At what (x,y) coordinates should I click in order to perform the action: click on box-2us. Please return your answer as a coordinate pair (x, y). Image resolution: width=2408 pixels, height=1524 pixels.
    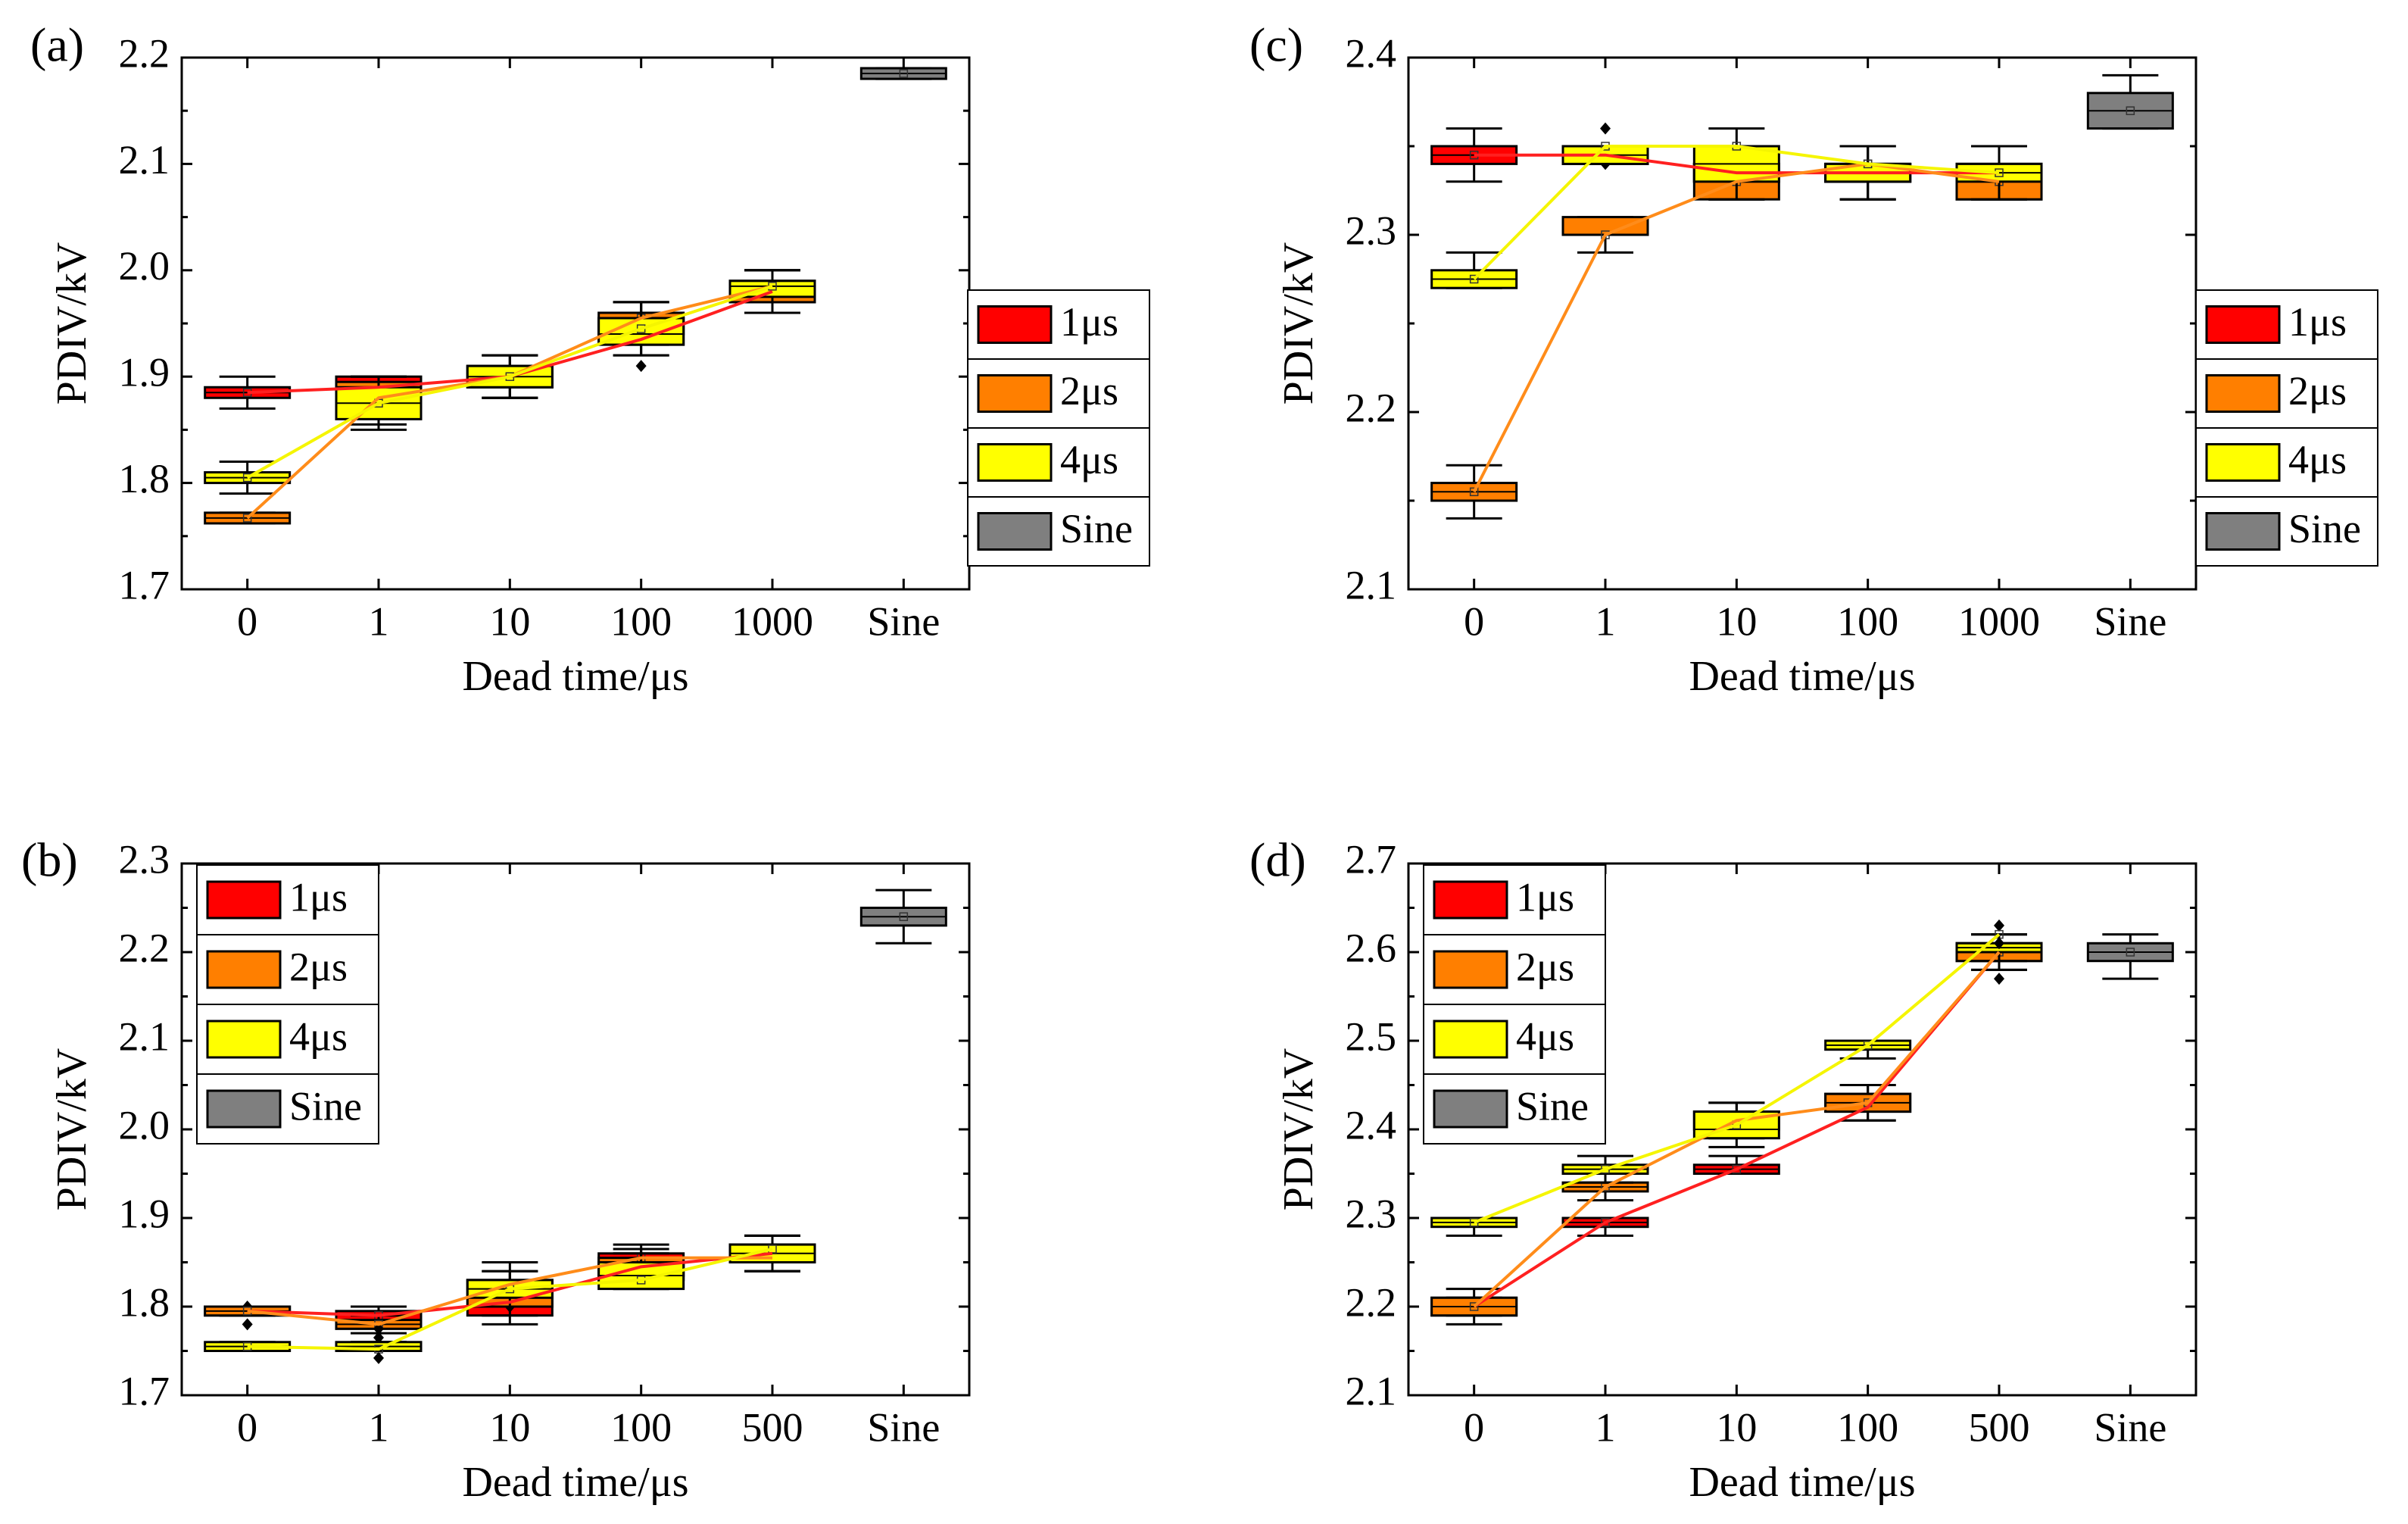
    Looking at the image, I should click on (1605, 235).